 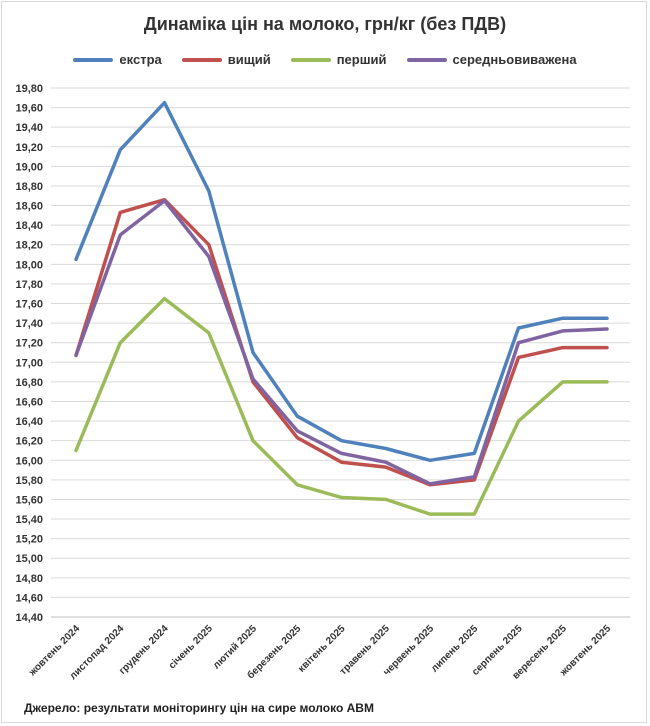 What do you see at coordinates (29, 285) in the screenshot?
I see `y-tick-label: 17,80` at bounding box center [29, 285].